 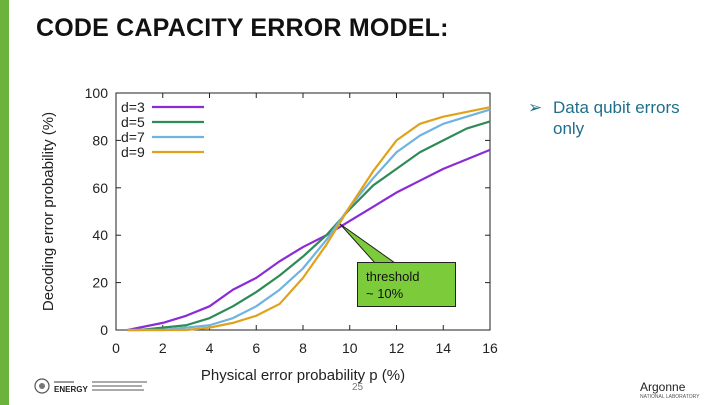 What do you see at coordinates (350, 348) in the screenshot?
I see `x-tick-label: 10` at bounding box center [350, 348].